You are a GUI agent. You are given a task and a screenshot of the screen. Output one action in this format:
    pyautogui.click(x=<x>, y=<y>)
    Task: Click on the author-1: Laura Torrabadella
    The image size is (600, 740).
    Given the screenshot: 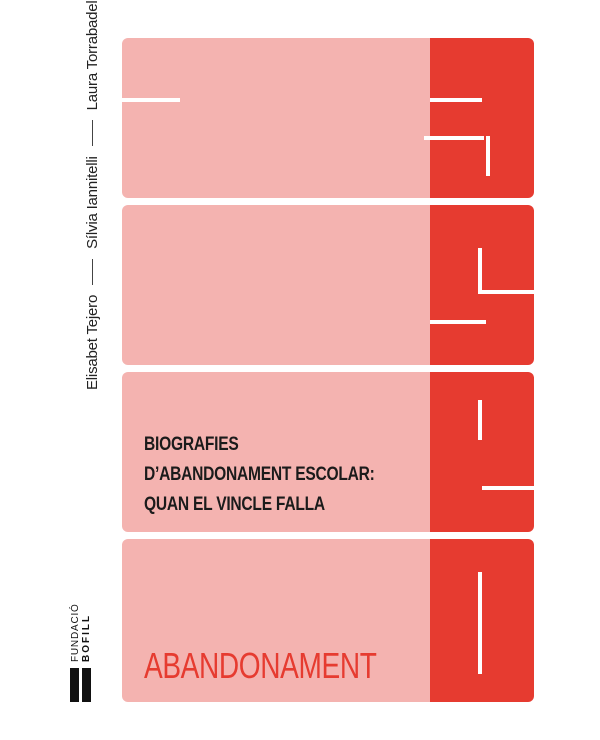 What is the action you would take?
    pyautogui.click(x=92, y=55)
    